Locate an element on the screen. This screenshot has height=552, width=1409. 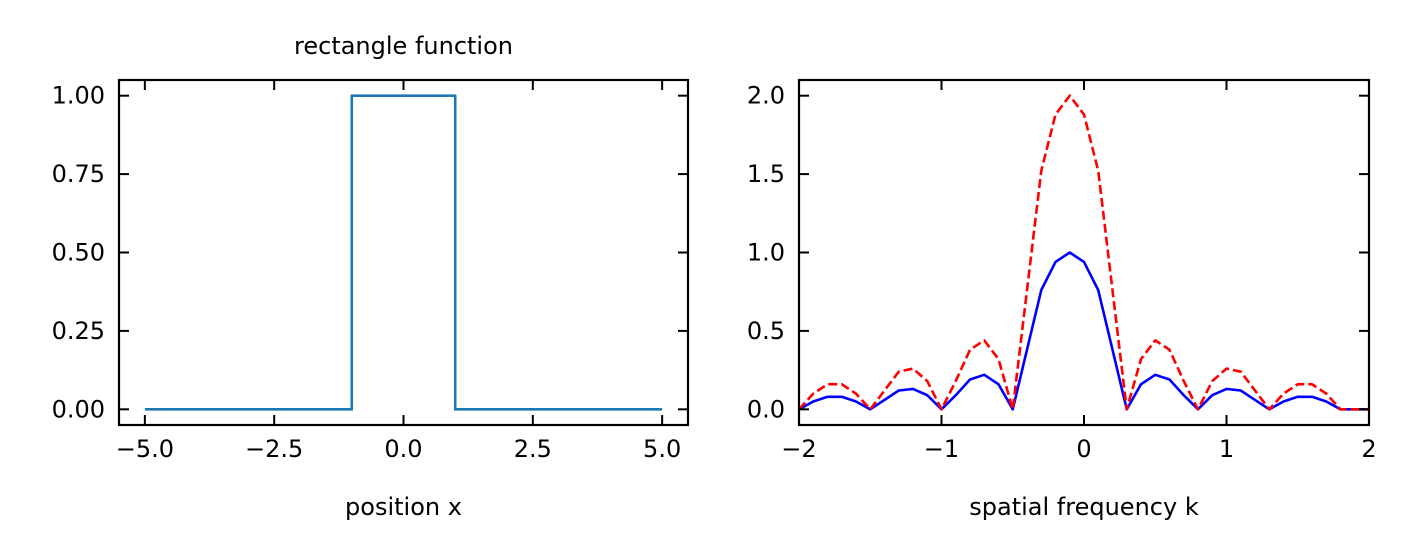
y-tick-label: 1.5 is located at coordinates (766, 174).